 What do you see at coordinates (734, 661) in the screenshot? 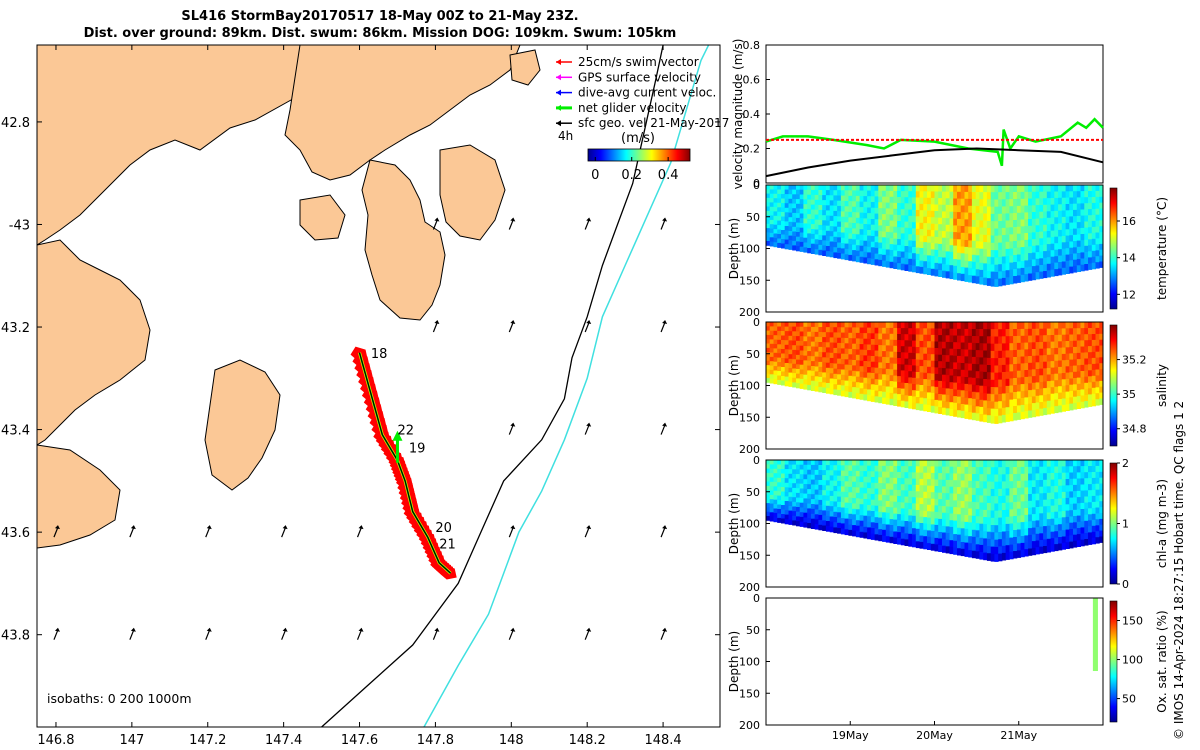
I see `depth-axis-label: Depth (m)` at bounding box center [734, 661].